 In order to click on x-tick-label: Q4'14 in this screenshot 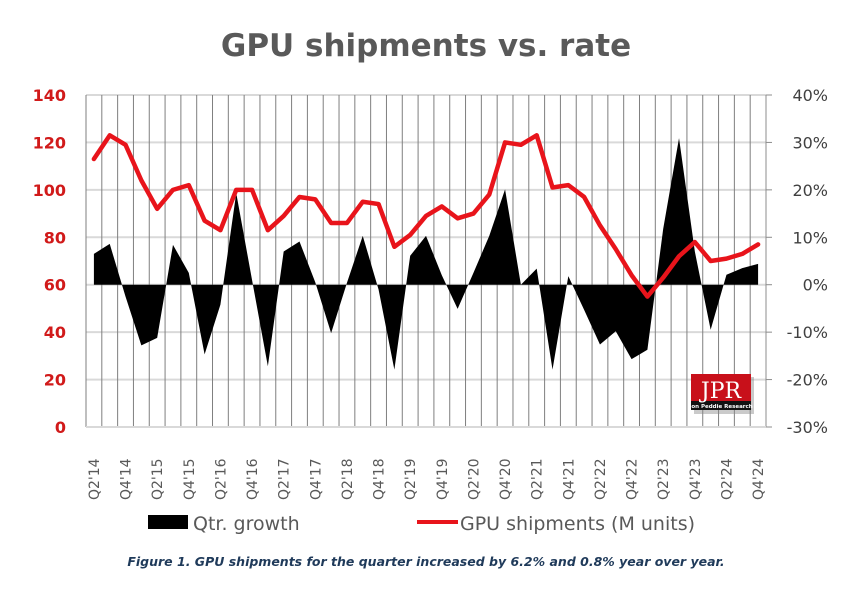, I will do `click(127, 479)`.